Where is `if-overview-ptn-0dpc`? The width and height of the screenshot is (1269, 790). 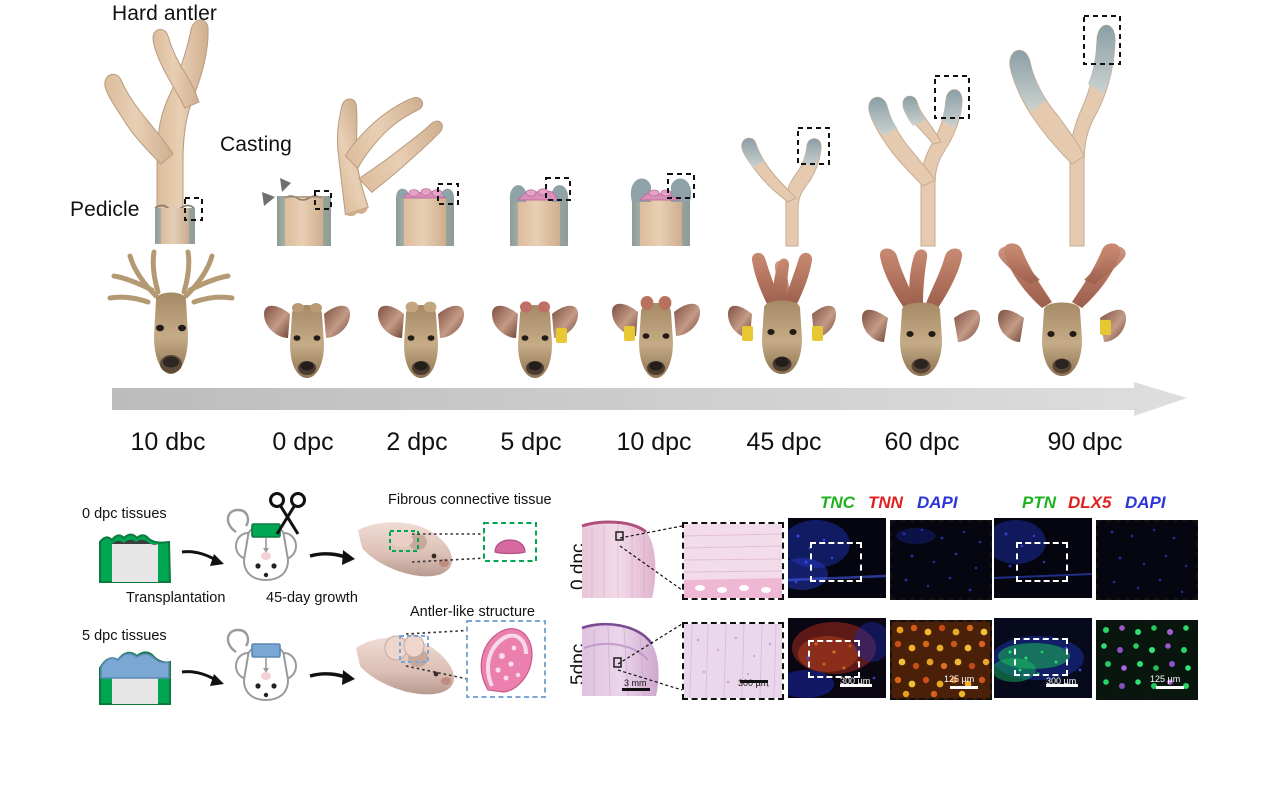
if-overview-ptn-0dpc is located at coordinates (1043, 558).